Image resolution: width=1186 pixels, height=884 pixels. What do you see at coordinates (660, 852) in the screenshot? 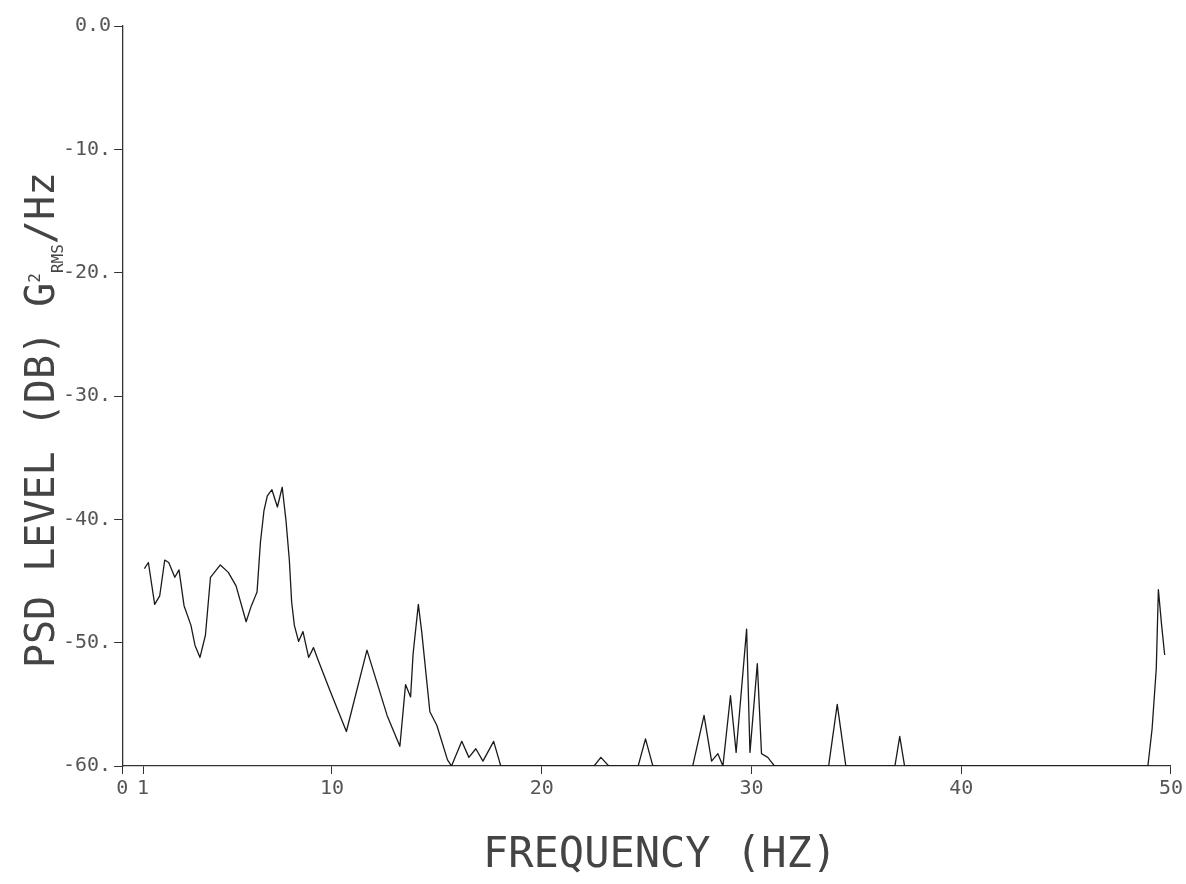
I see `x-axis-title: FREQUENCY (HZ)` at bounding box center [660, 852].